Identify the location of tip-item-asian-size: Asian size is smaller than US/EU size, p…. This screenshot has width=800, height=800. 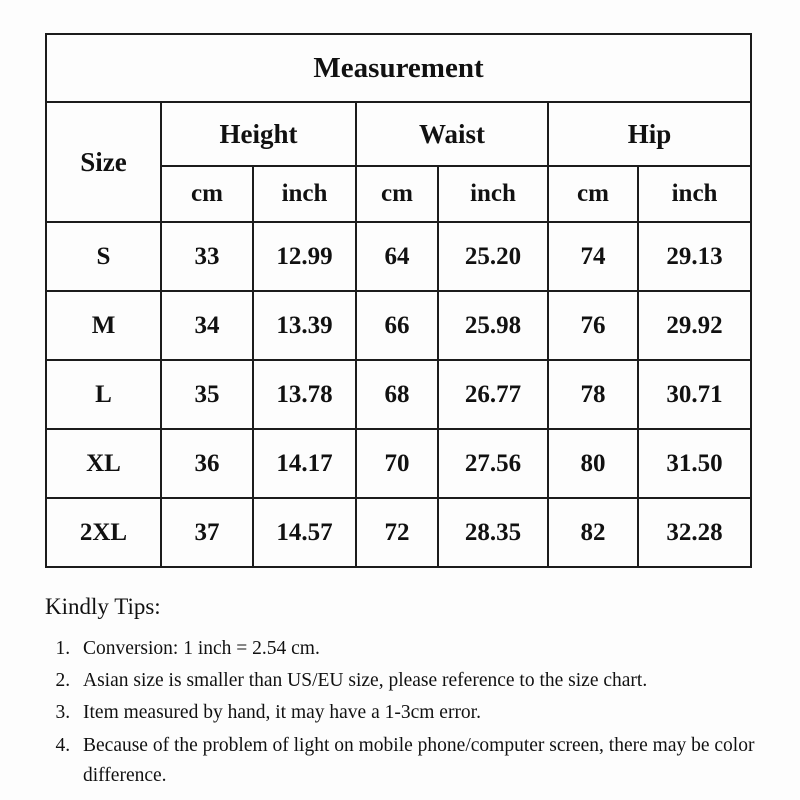
(420, 681).